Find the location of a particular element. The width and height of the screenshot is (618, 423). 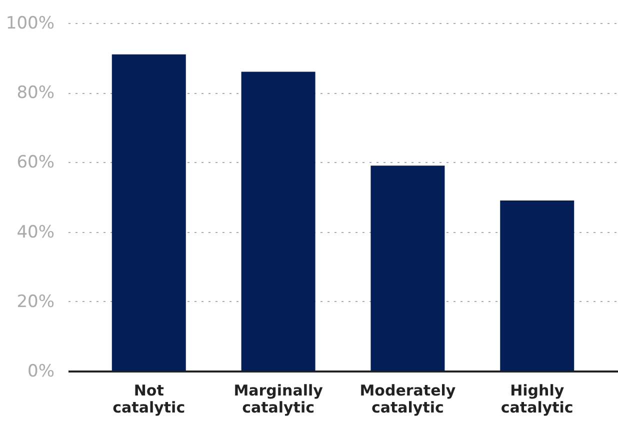

y-tick-label: 40% is located at coordinates (35, 232).